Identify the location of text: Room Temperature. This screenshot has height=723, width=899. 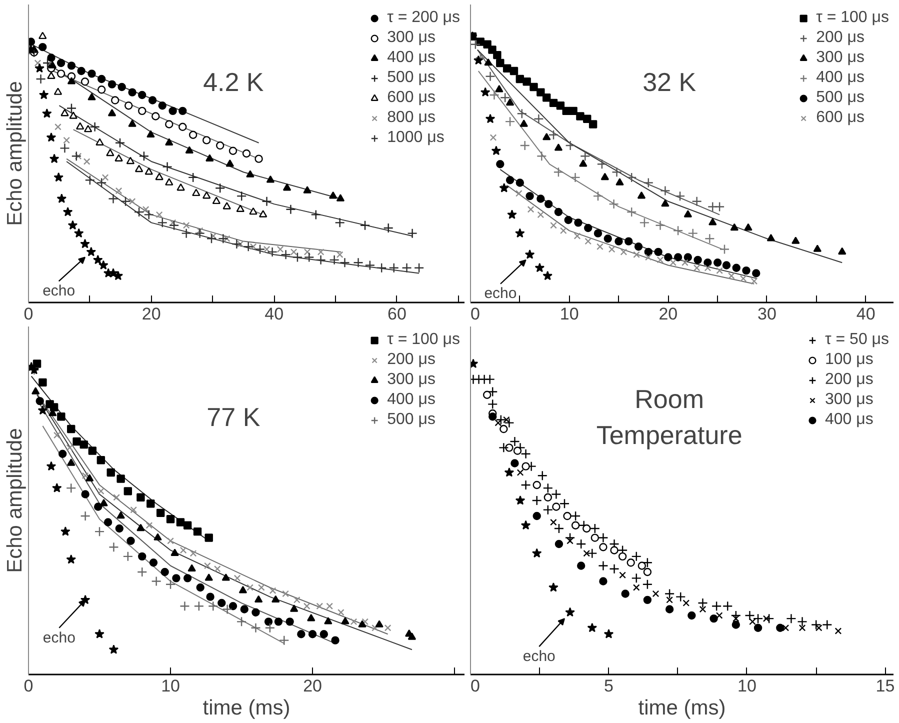
(669, 417).